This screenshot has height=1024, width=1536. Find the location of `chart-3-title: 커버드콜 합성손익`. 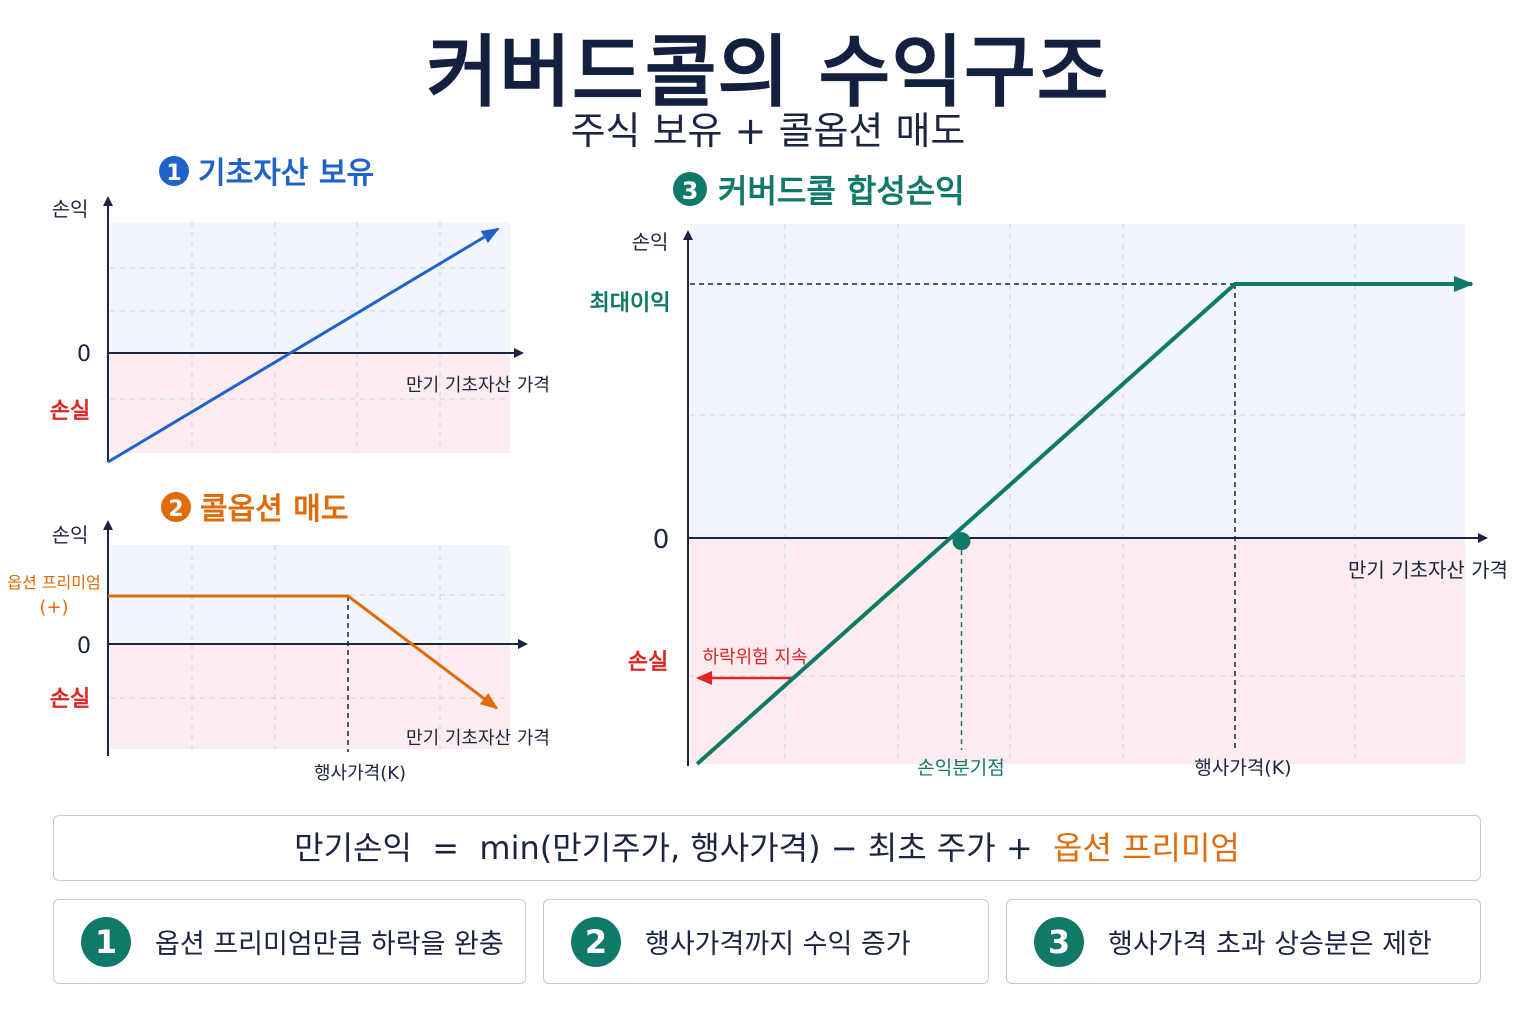

chart-3-title: 커버드콜 합성손익 is located at coordinates (841, 191).